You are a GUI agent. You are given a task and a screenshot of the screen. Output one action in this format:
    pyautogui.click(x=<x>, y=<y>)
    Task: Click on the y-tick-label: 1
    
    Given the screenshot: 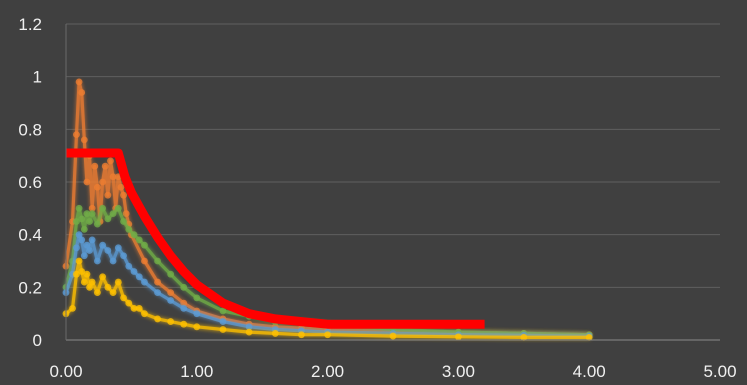 What is the action you would take?
    pyautogui.click(x=37, y=77)
    